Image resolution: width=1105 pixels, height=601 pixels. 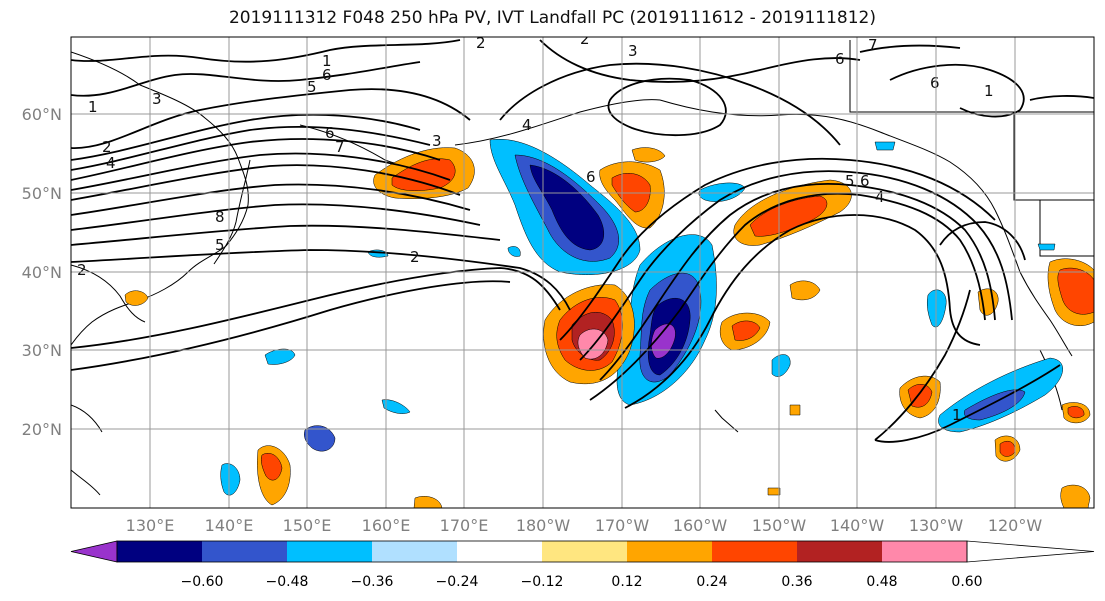 What do you see at coordinates (622, 525) in the screenshot?
I see `lon-label: 170°W` at bounding box center [622, 525].